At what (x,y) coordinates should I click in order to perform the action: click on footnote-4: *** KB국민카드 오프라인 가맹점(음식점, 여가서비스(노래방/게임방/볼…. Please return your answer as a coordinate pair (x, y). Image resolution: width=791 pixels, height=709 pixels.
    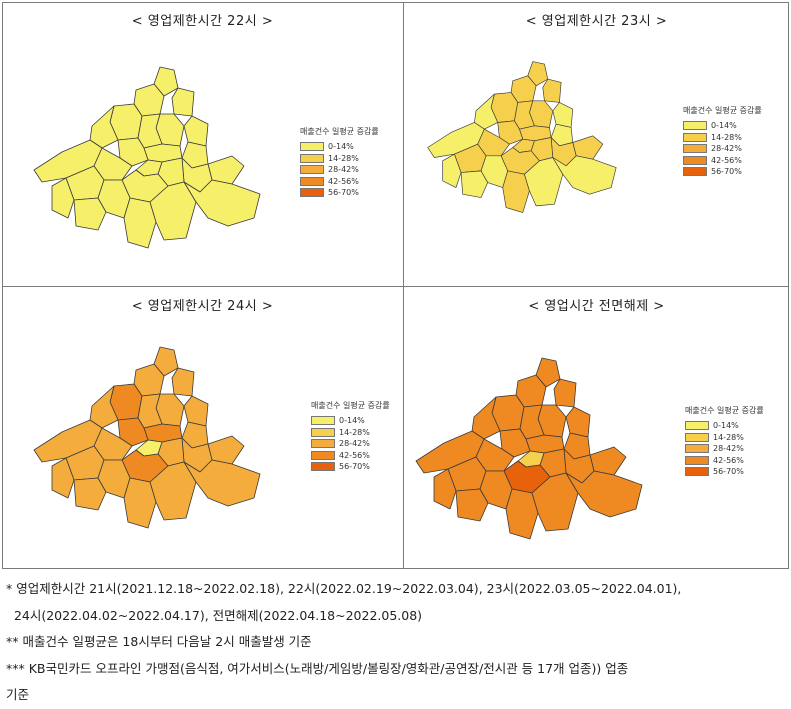
    Looking at the image, I should click on (317, 668).